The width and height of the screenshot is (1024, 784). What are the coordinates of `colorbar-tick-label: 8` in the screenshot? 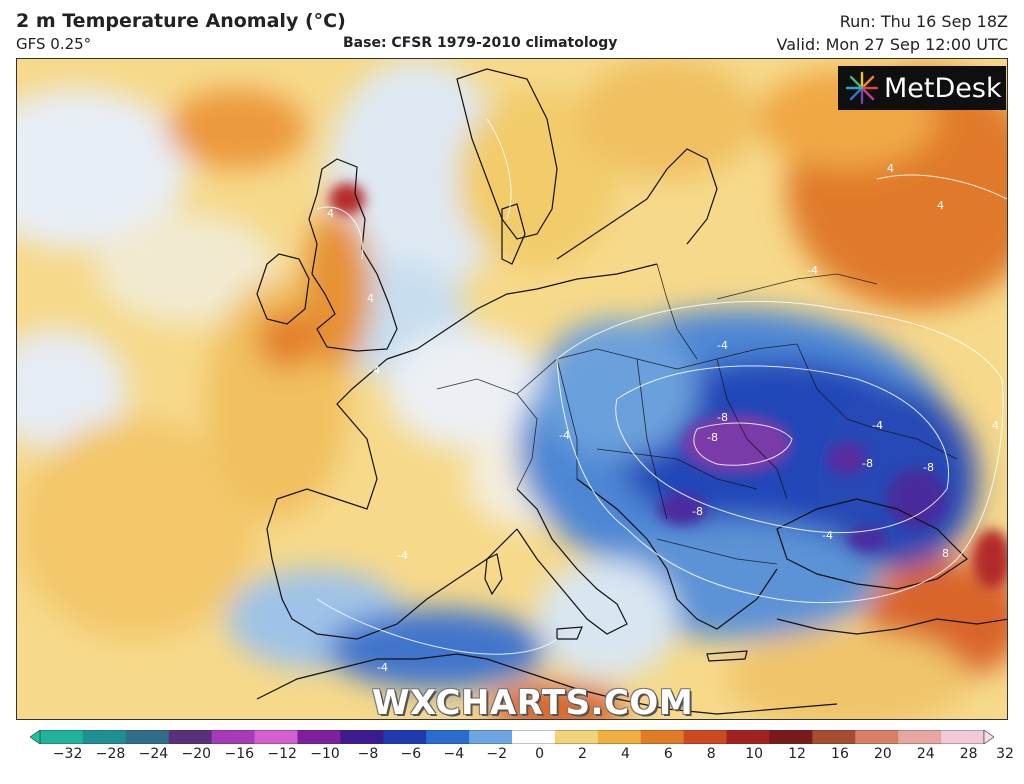 It's located at (711, 754).